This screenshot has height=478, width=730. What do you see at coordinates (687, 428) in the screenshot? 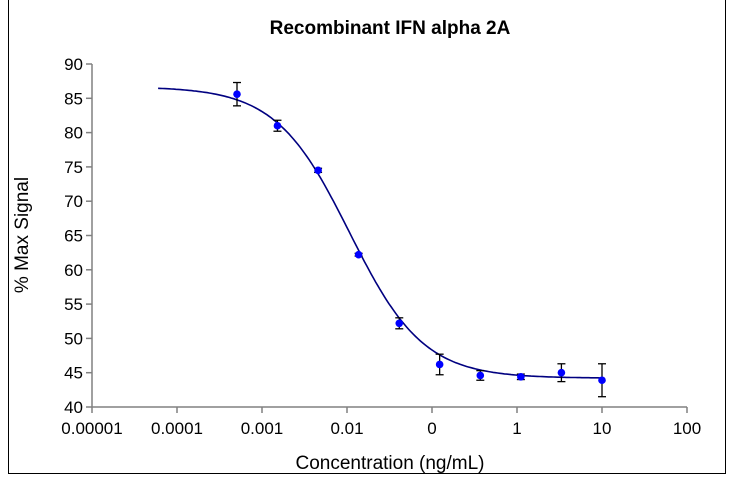
I see `x-tick-label: 100` at bounding box center [687, 428].